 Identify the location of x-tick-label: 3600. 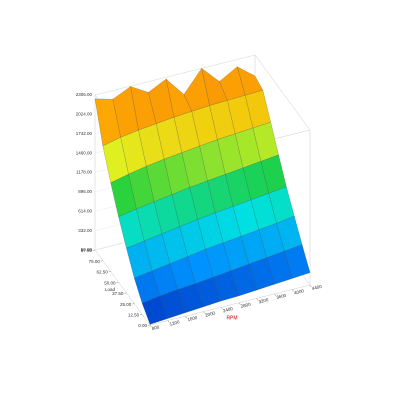
(281, 296).